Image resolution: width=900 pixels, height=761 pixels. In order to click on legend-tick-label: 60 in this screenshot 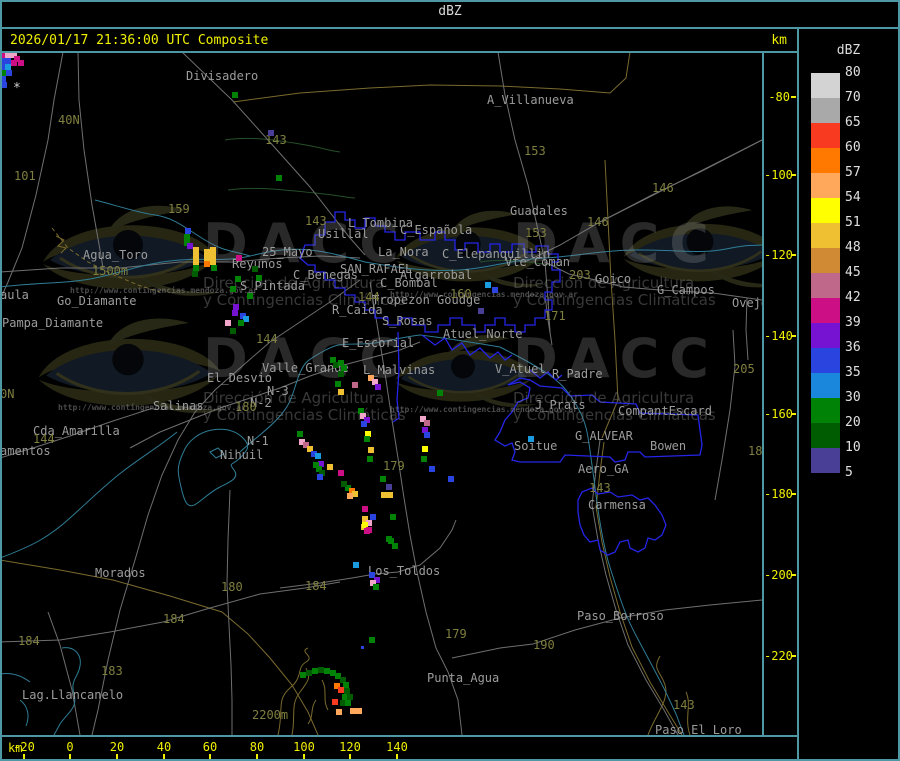, I will do `click(853, 147)`.